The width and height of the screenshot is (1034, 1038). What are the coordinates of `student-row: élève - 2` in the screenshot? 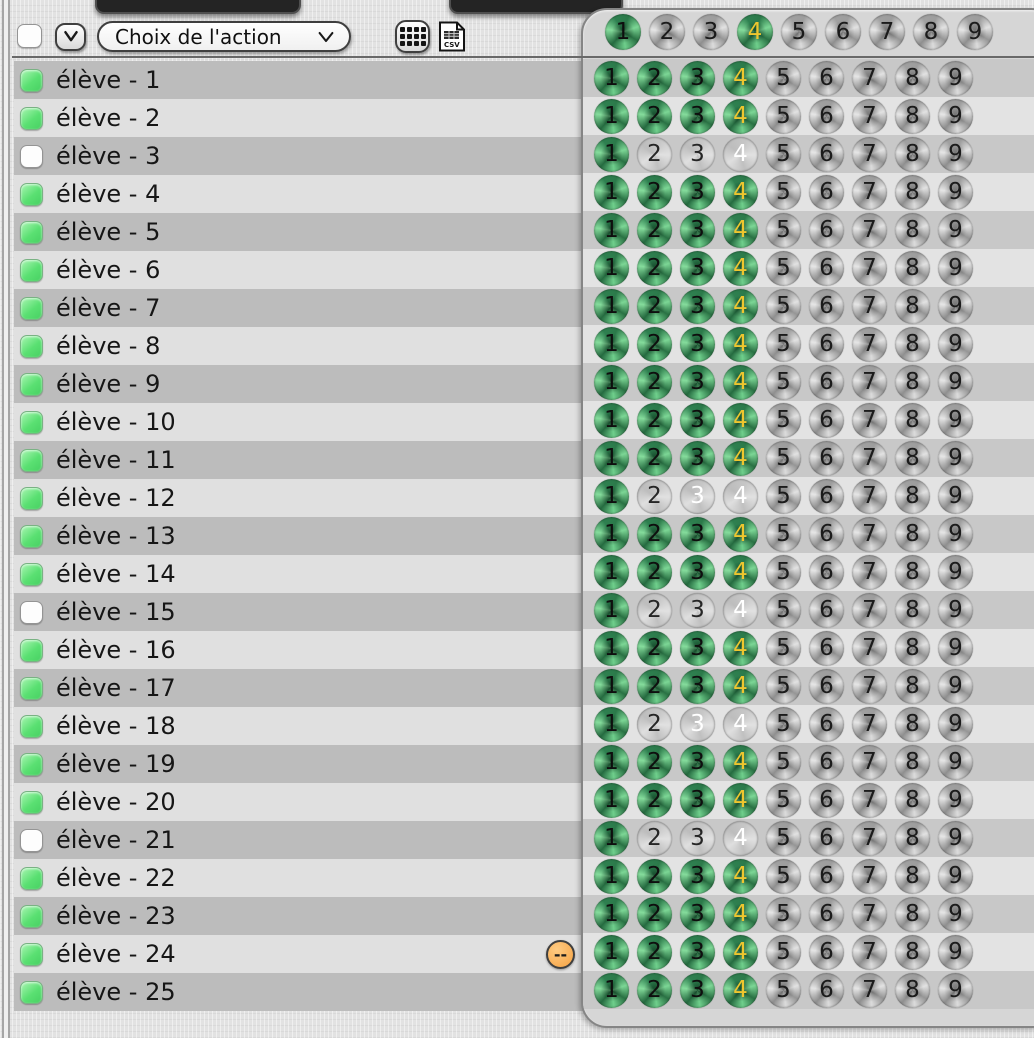 It's located at (298, 118).